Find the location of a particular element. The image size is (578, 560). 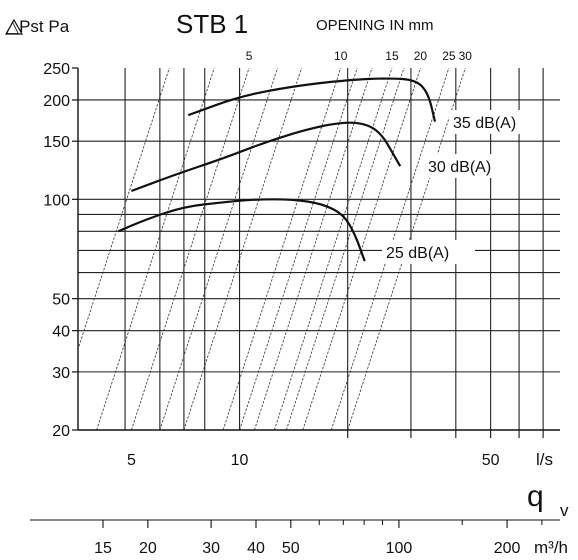

quantity-symbol: q is located at coordinates (535, 496).